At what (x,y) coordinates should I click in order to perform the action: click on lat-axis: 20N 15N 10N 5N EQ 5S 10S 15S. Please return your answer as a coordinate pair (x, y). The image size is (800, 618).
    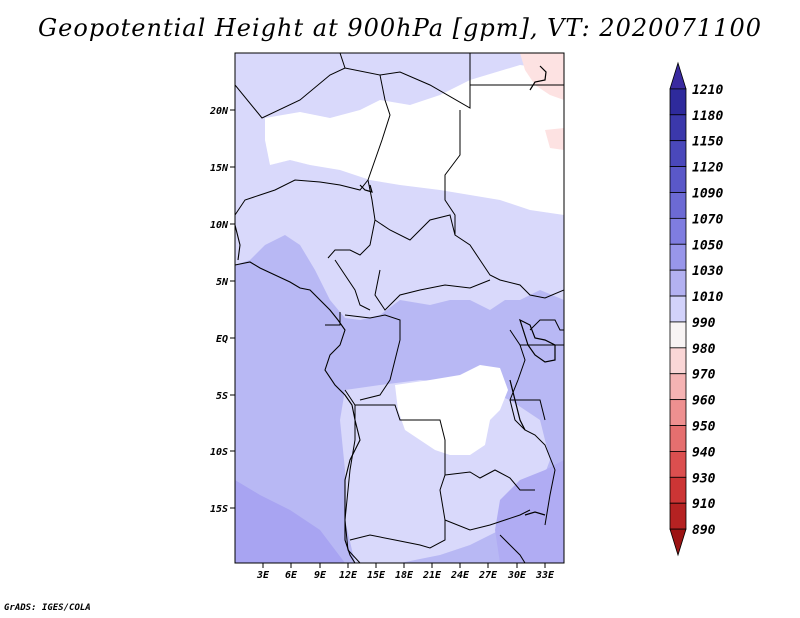
    Looking at the image, I should click on (222, 310).